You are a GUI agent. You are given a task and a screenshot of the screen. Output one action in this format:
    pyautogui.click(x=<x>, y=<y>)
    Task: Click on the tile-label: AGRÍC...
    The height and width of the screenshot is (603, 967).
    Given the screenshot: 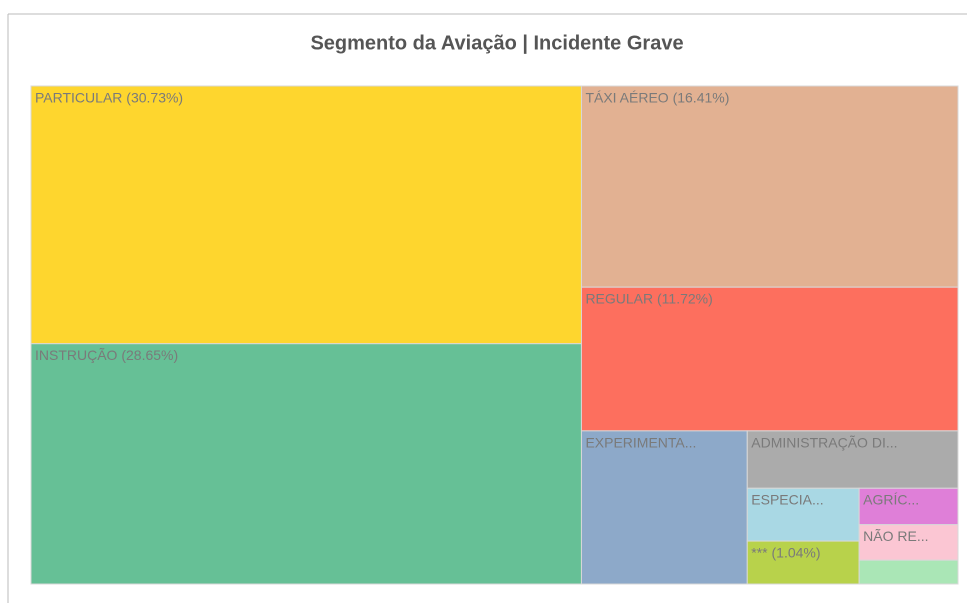 What is the action you would take?
    pyautogui.click(x=891, y=500)
    